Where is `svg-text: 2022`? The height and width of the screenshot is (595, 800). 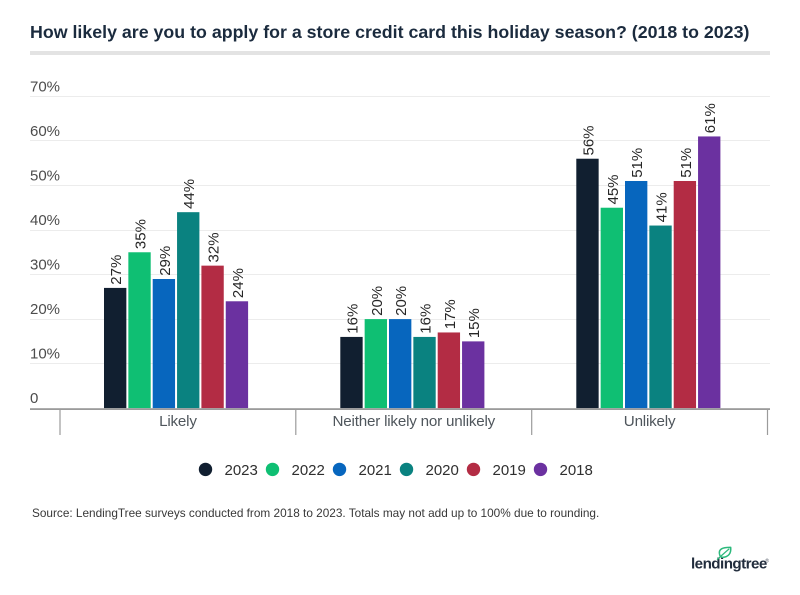
svg-text: 2022 is located at coordinates (308, 470).